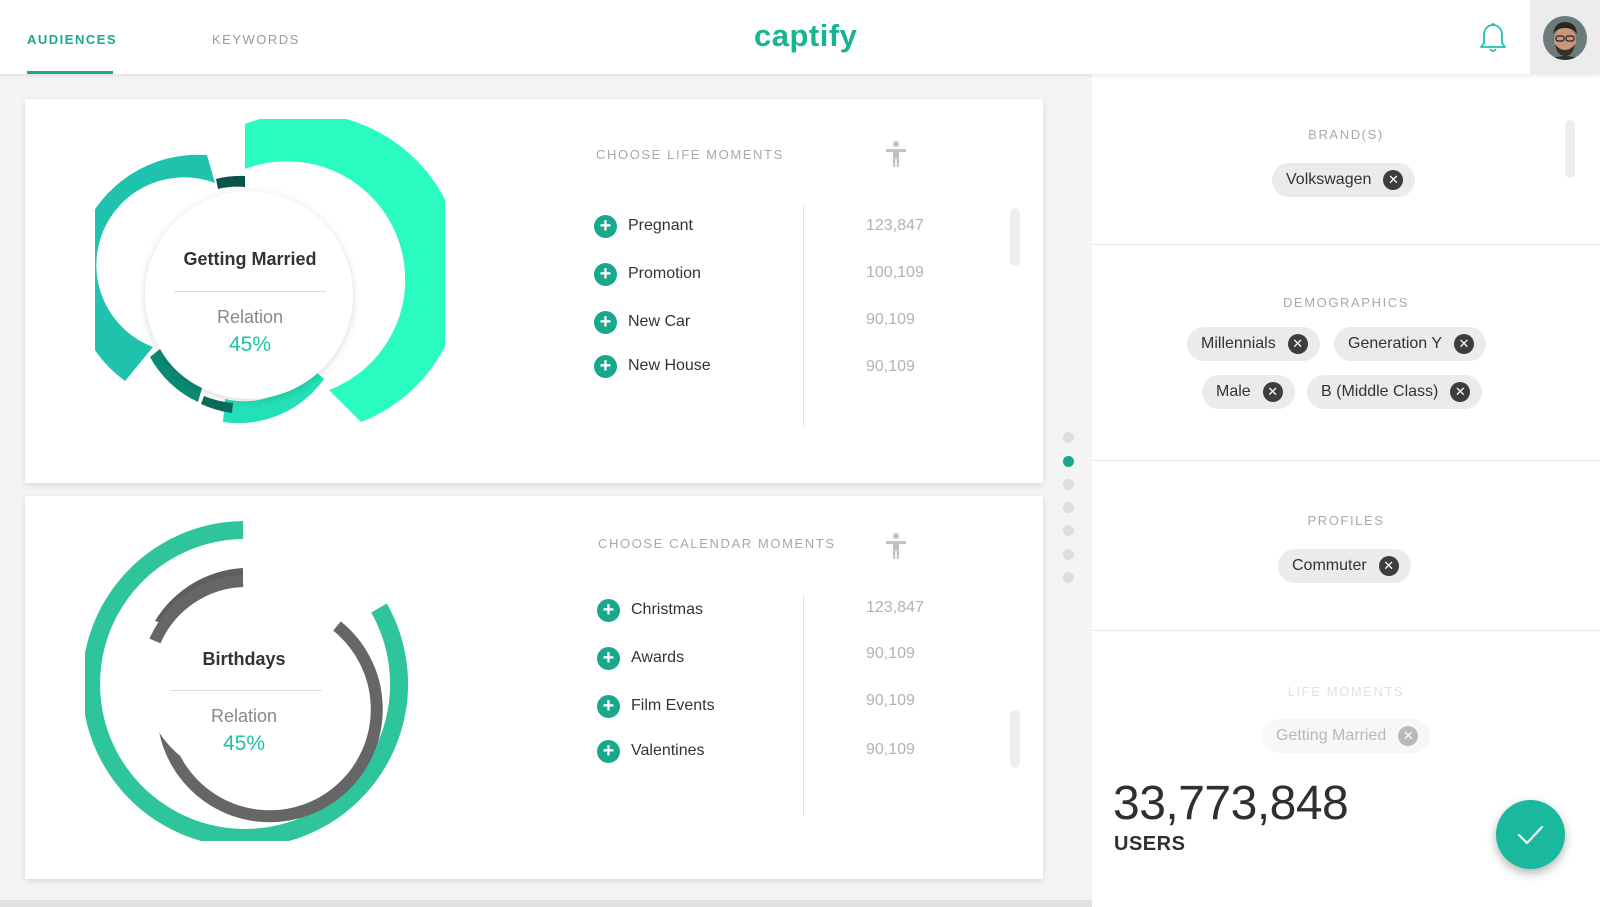 Image resolution: width=1600 pixels, height=907 pixels. Describe the element at coordinates (70, 72) in the screenshot. I see `active-tab-indicator` at that location.